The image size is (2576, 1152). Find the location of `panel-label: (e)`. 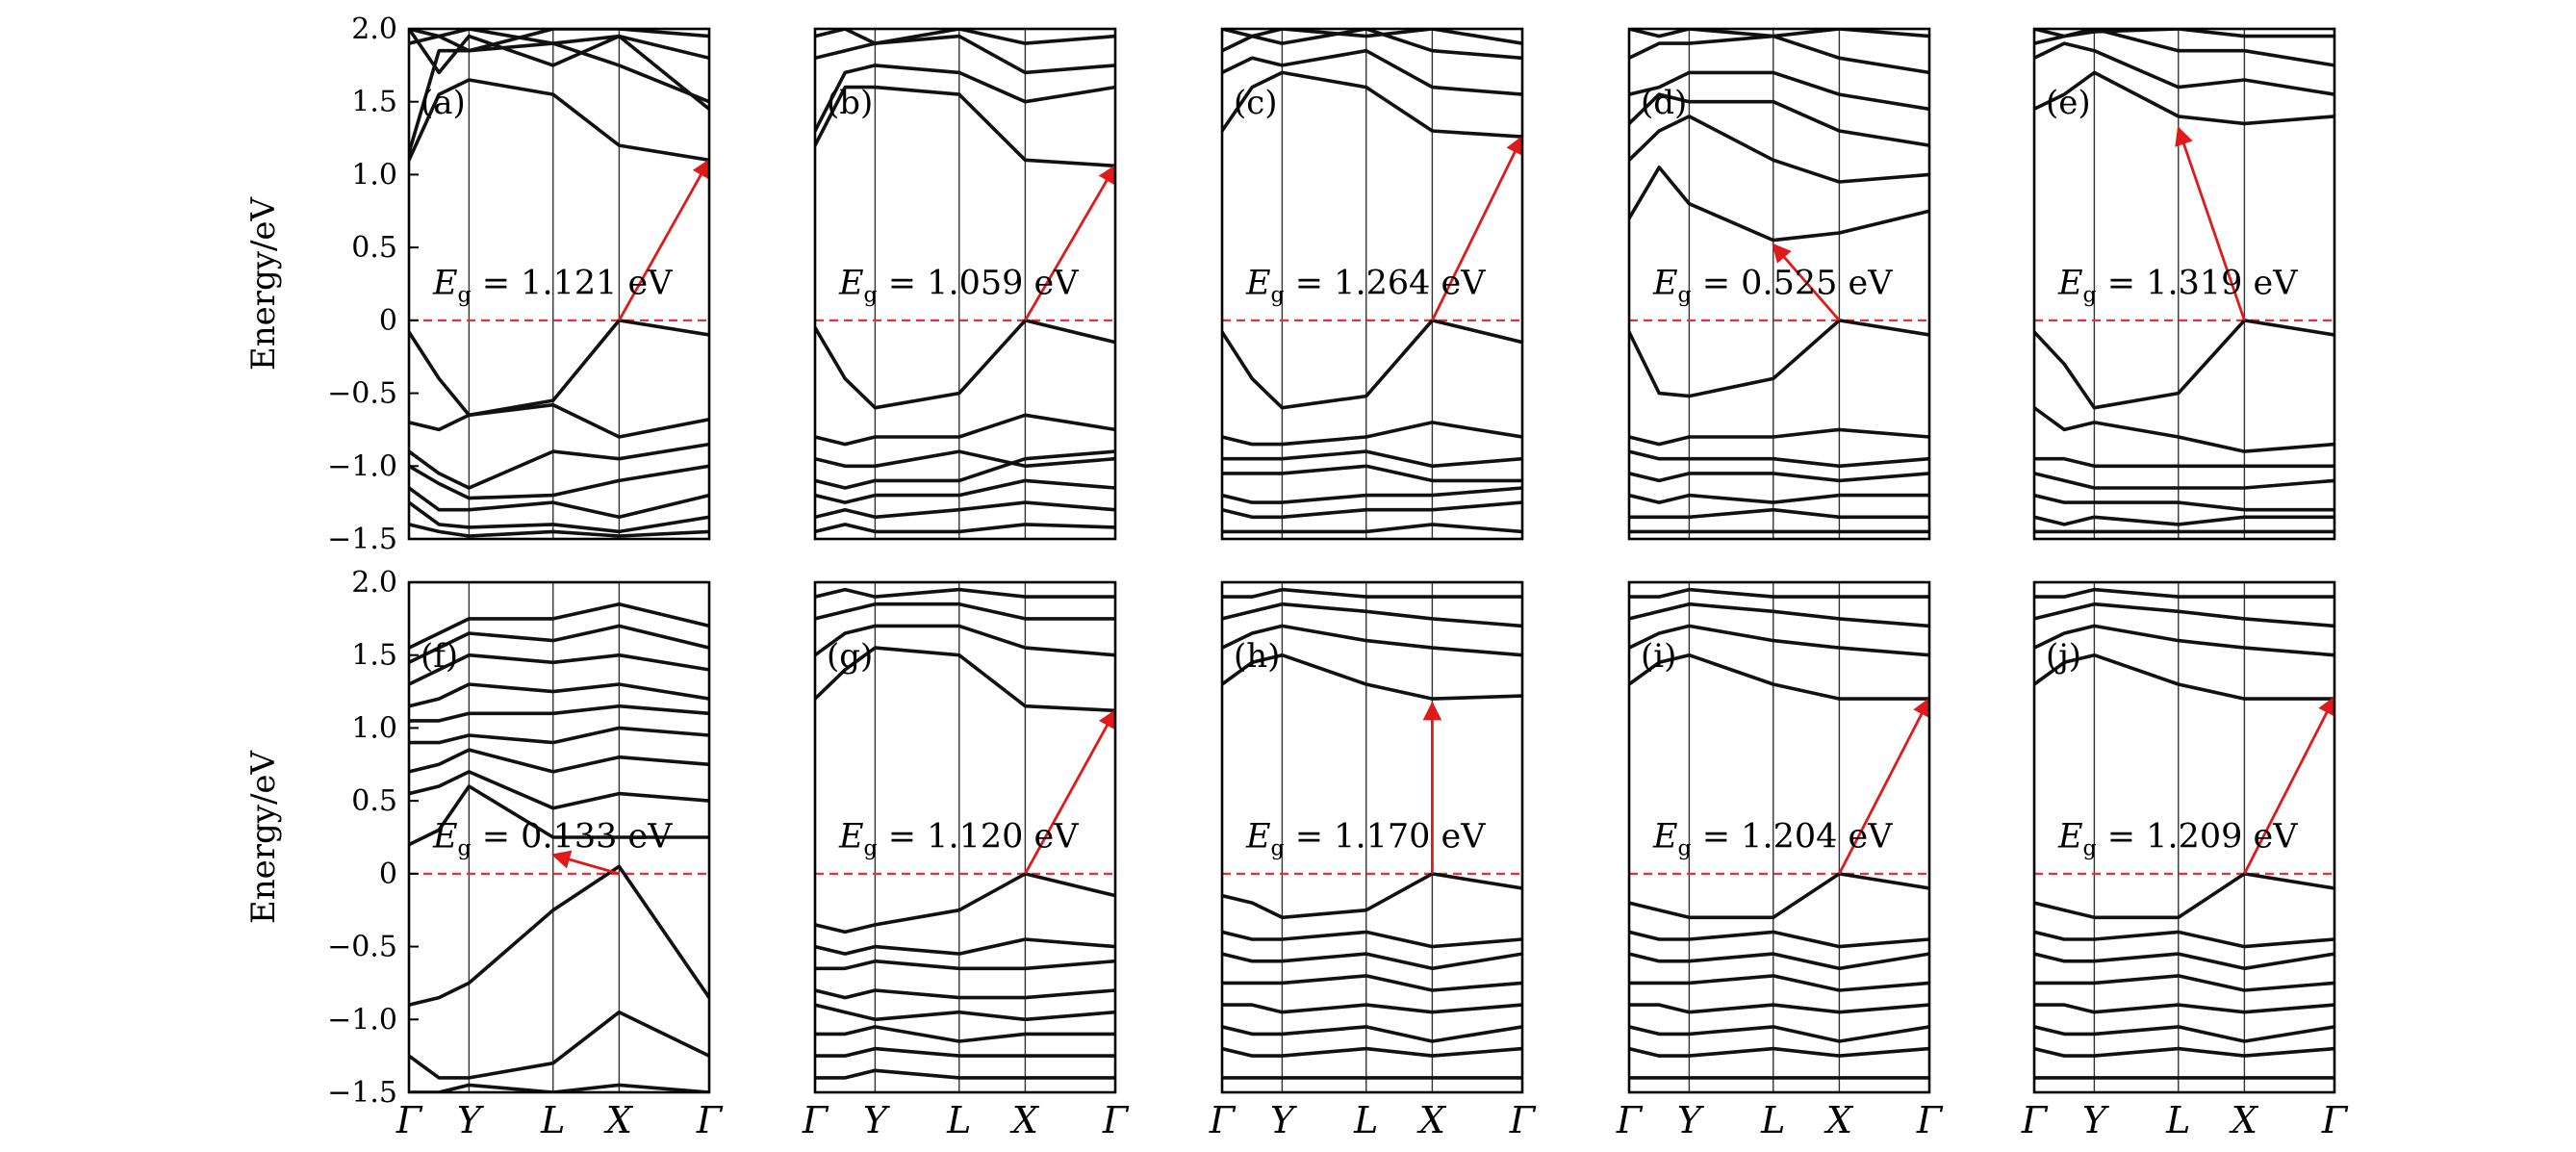

panel-label: (e) is located at coordinates (2068, 103).